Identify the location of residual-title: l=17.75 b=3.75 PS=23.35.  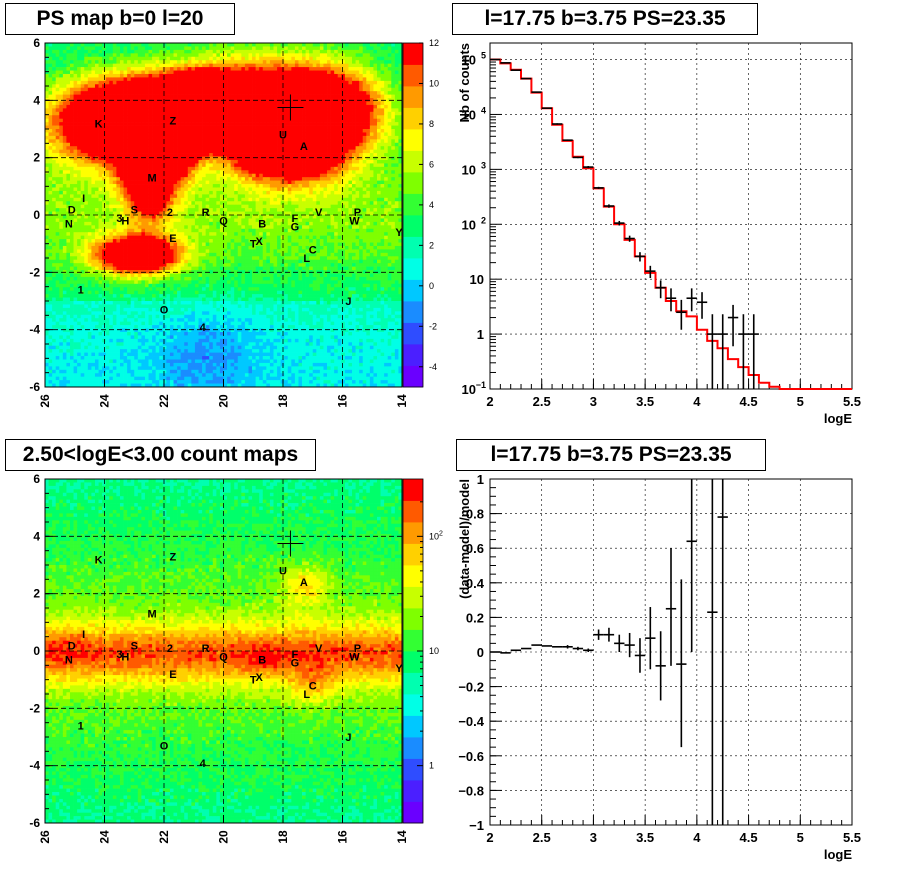
(611, 455).